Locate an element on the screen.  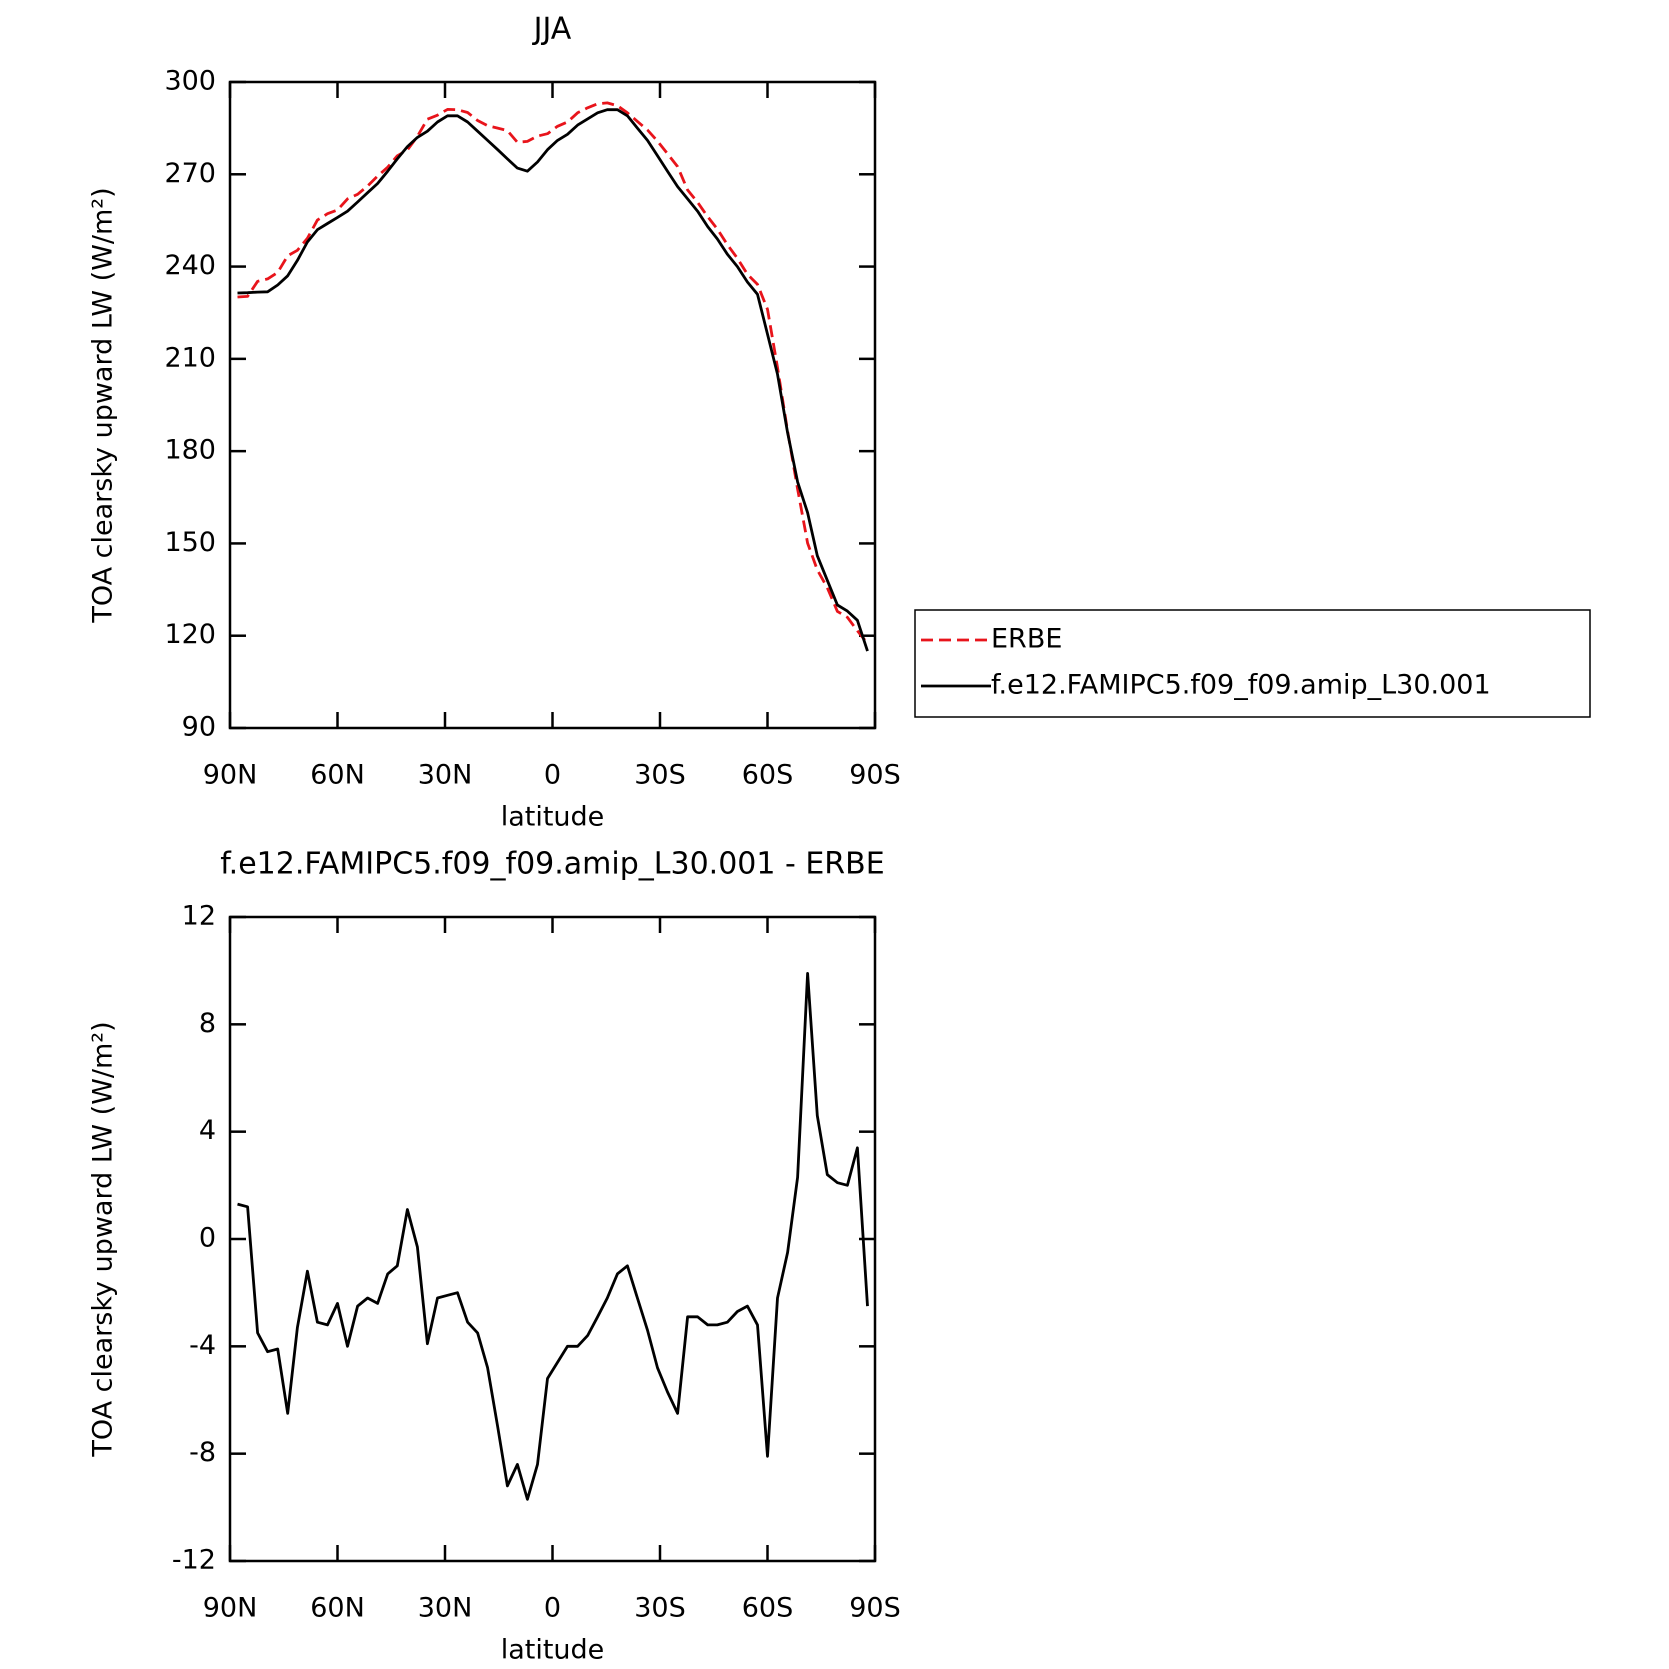
legend-box is located at coordinates (1252, 663).